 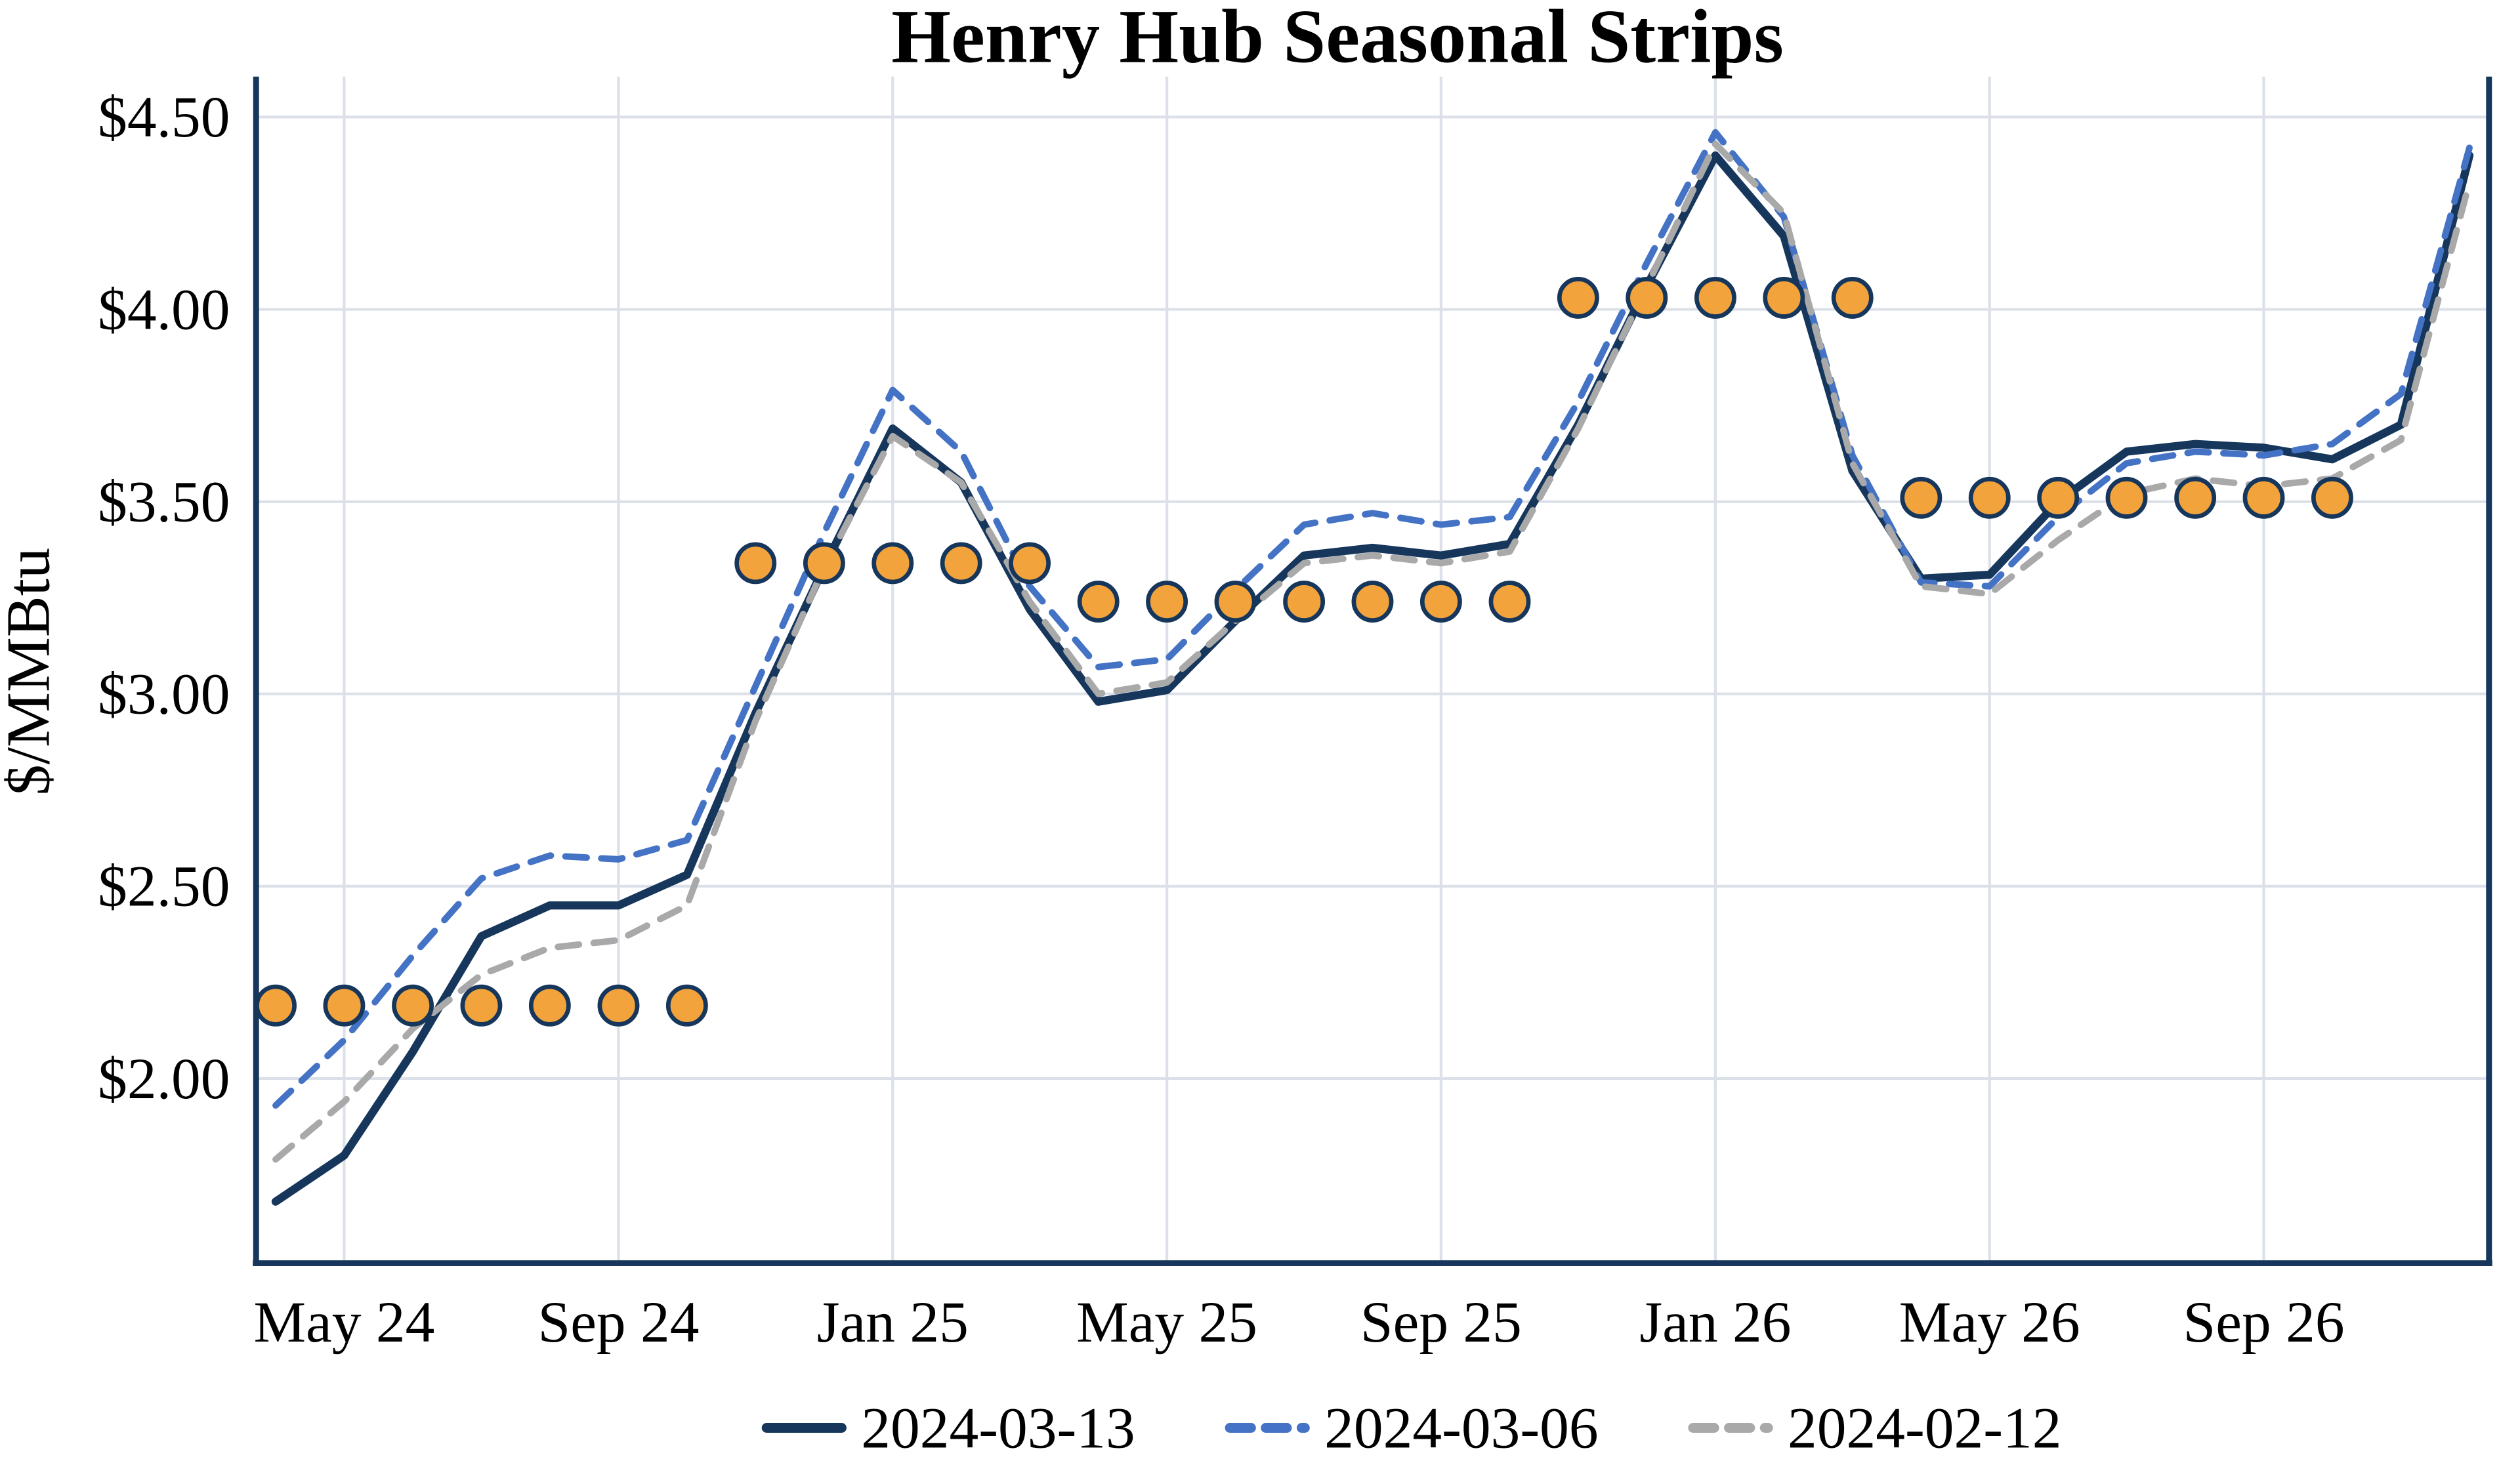 I want to click on x-tick-label: Sep 26, so click(x=2264, y=1322).